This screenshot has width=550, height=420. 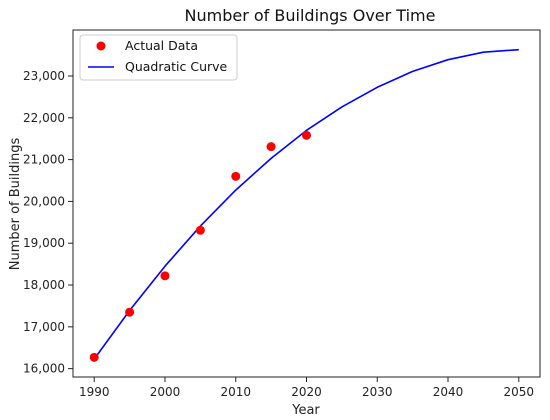 What do you see at coordinates (44, 285) in the screenshot?
I see `y-tick-label: 18,000` at bounding box center [44, 285].